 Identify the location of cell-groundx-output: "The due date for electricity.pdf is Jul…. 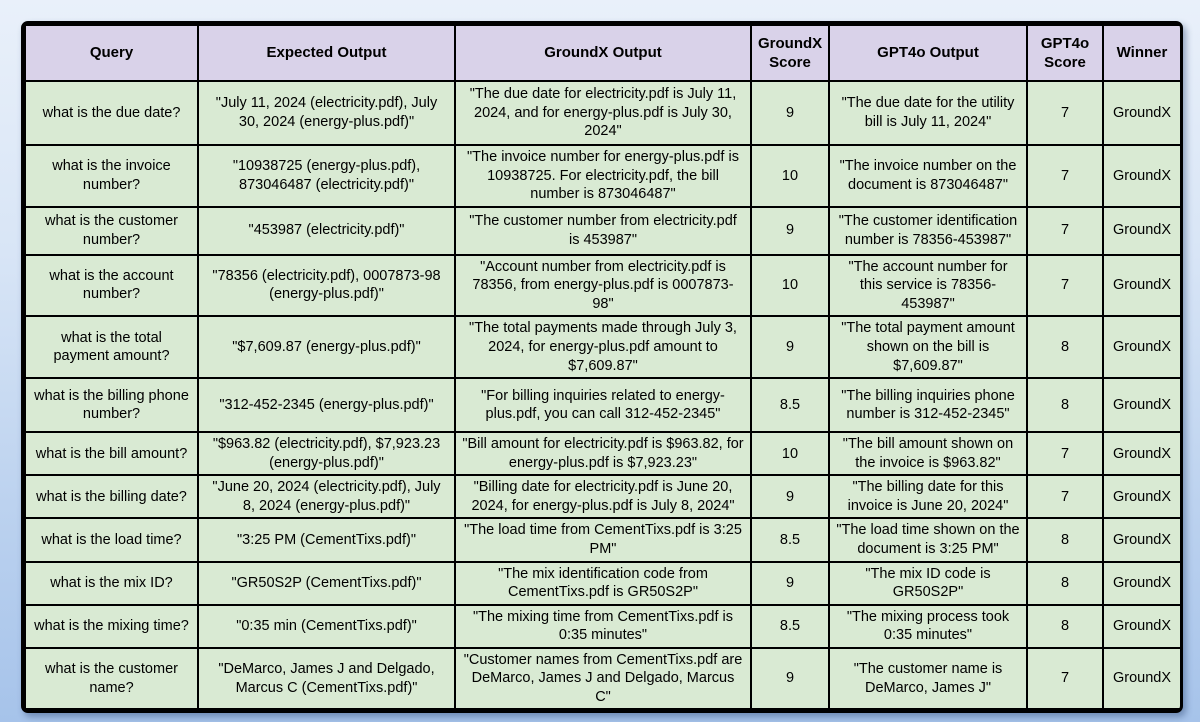
(603, 113).